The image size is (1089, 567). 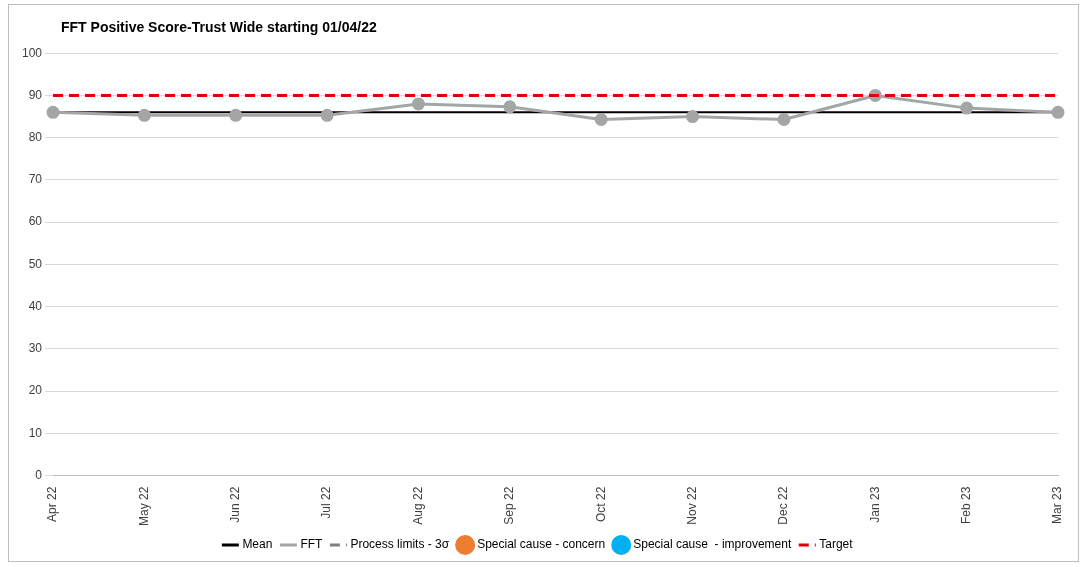 I want to click on x-tick-label: Aug 22, so click(x=417, y=505).